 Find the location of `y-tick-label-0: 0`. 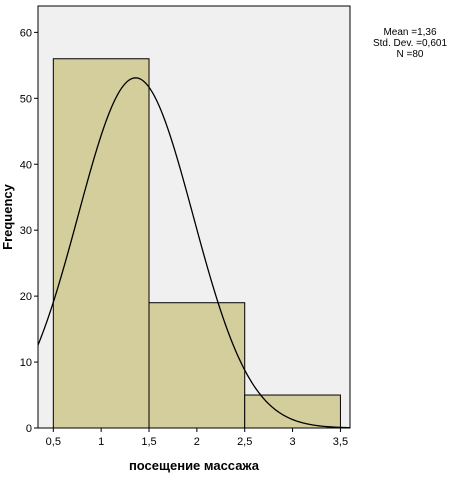

y-tick-label-0: 0 is located at coordinates (29, 429).